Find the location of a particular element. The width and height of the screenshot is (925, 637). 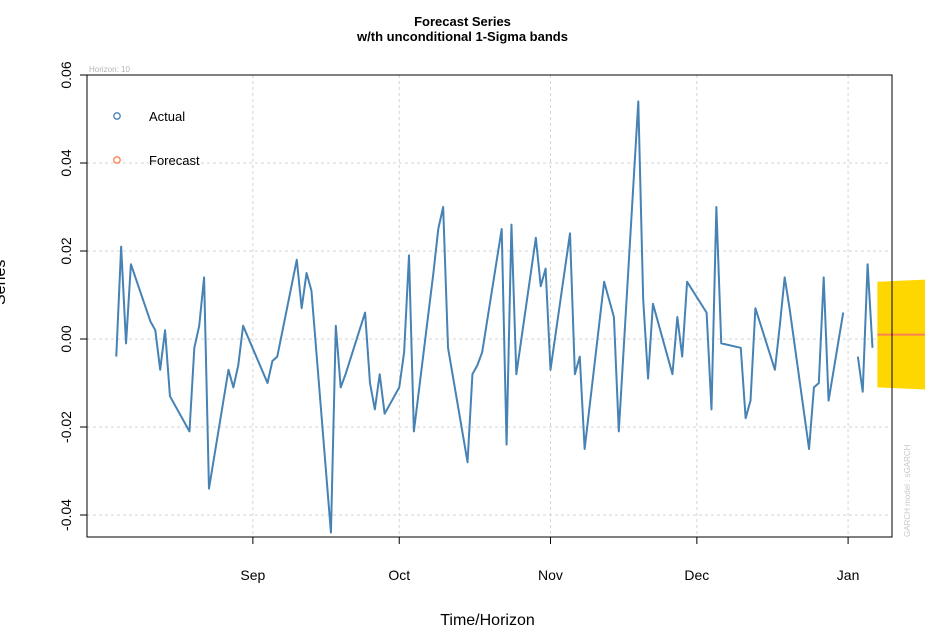

y-tick-label: 0.04 is located at coordinates (66, 162).